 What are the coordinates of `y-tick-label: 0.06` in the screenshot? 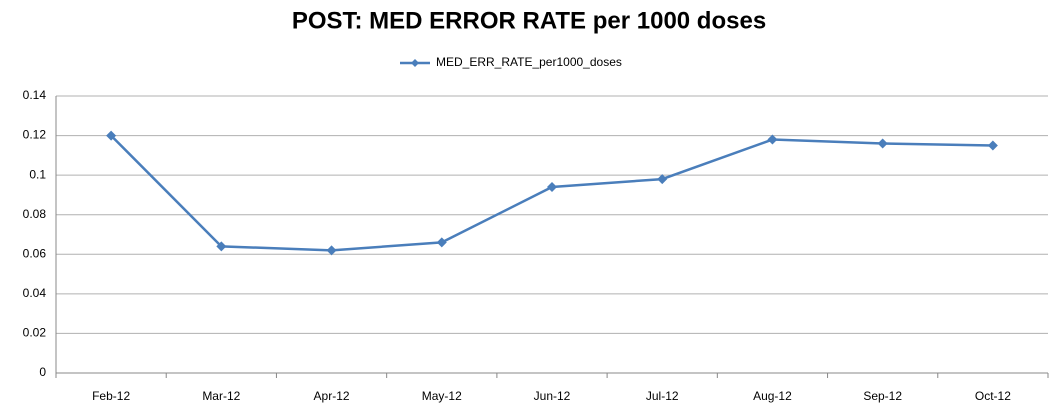 It's located at (35, 253).